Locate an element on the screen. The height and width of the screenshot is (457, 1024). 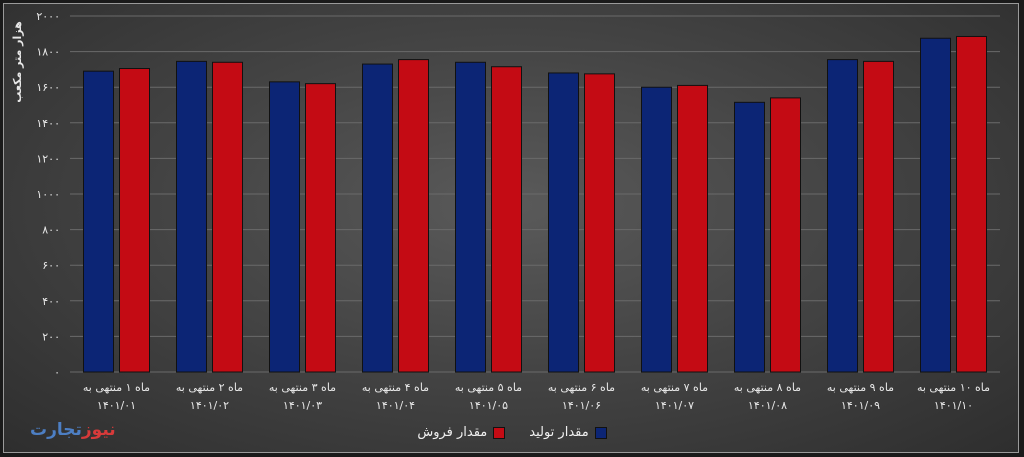
x-category-label: ماه ۳ منتهی به is located at coordinates (302, 387).